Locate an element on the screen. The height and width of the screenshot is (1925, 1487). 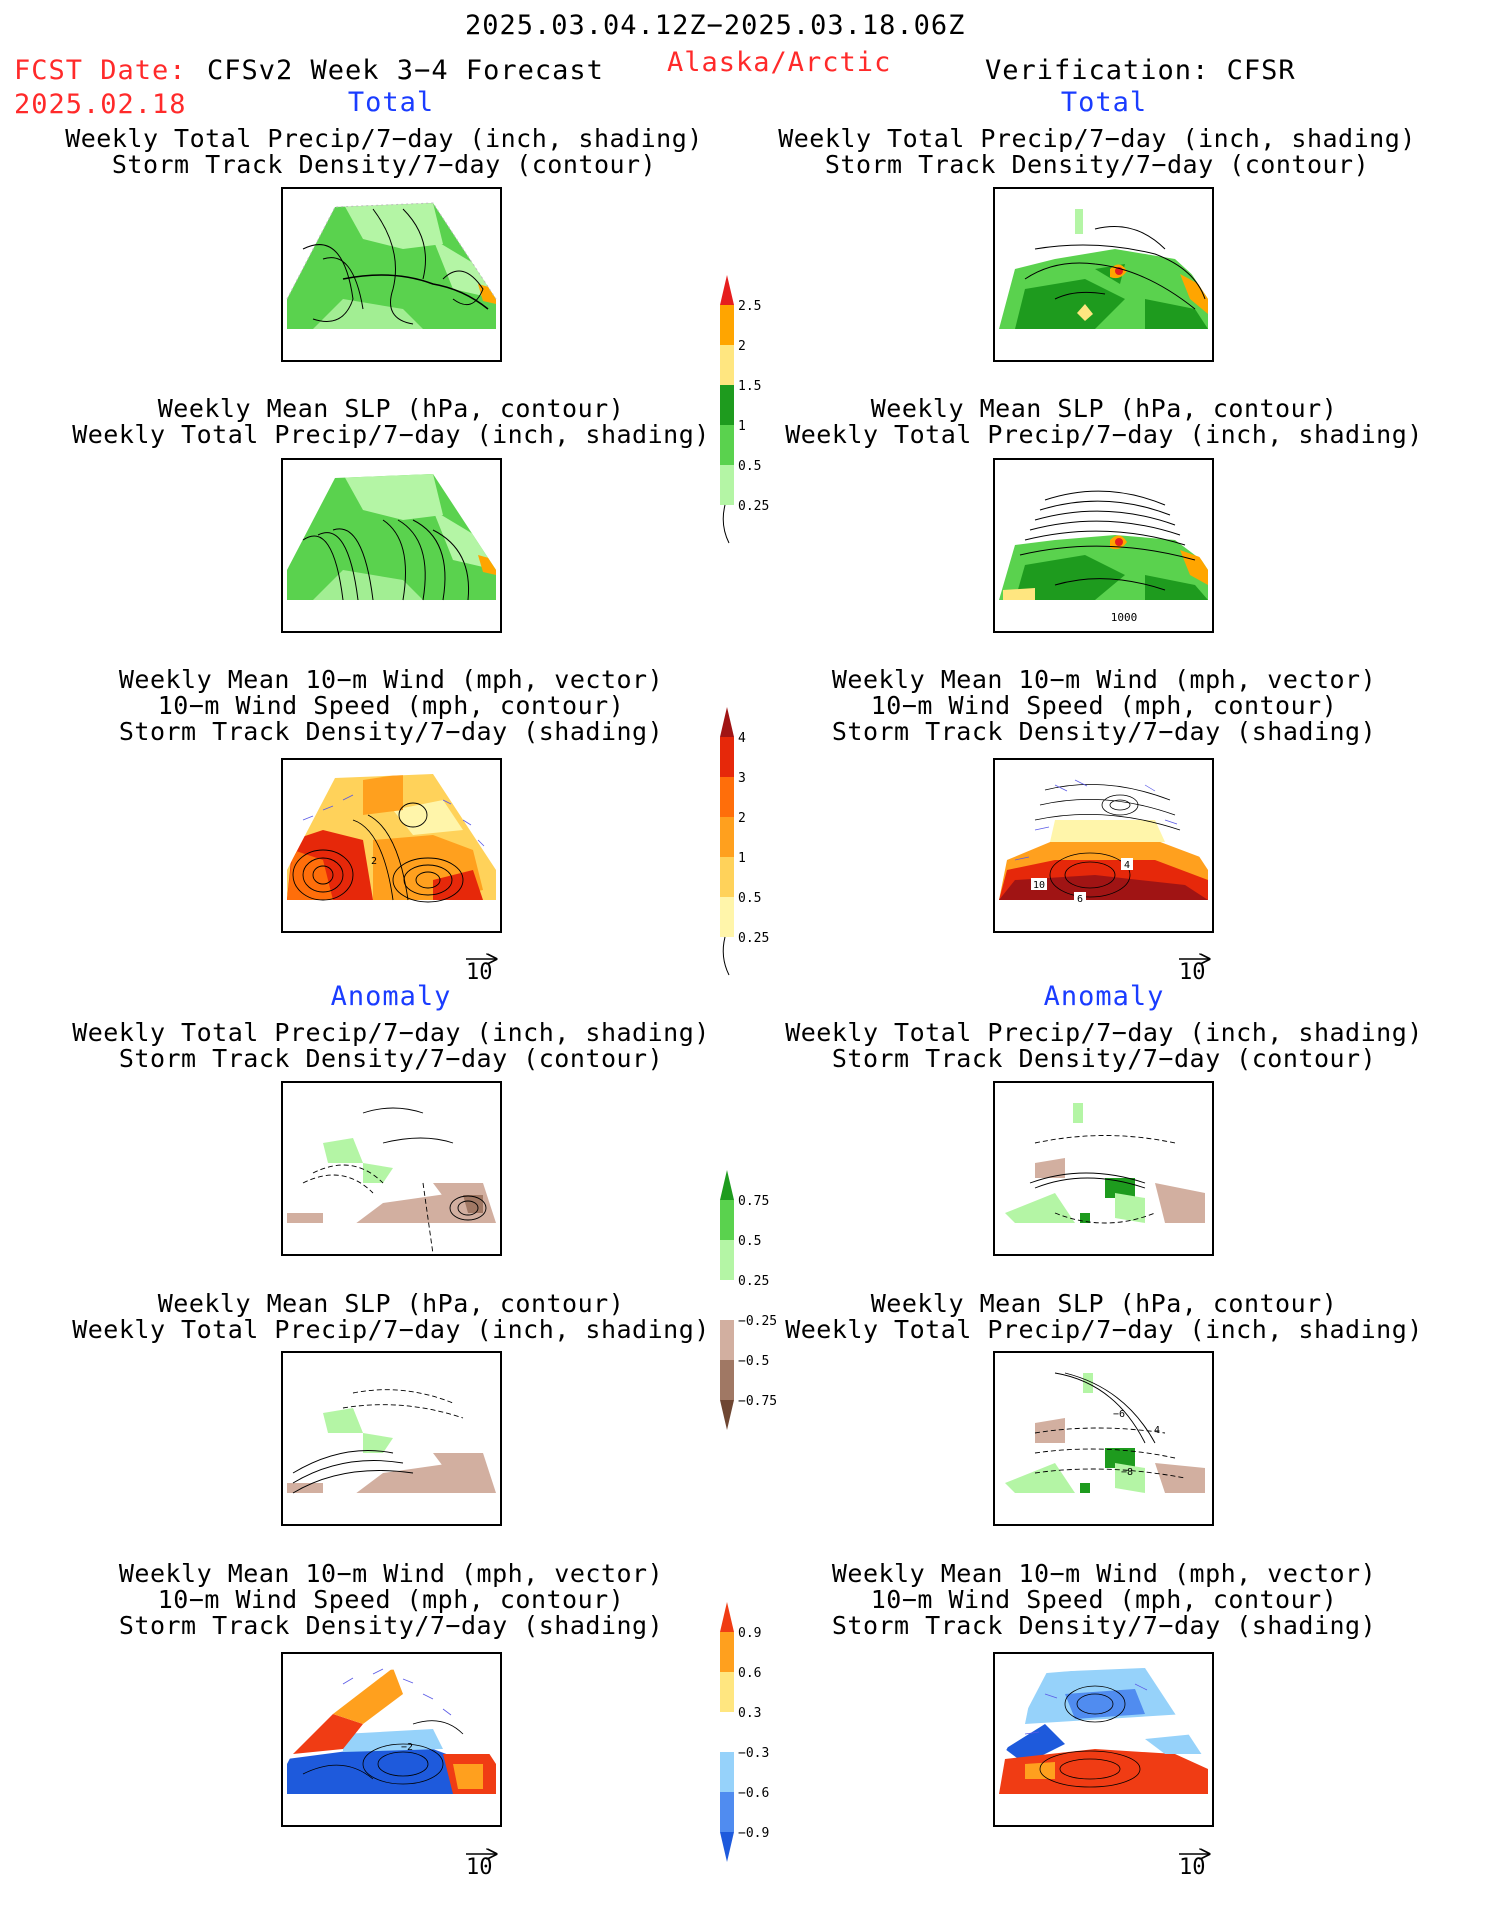
map-plot: −2 is located at coordinates (391, 1731).